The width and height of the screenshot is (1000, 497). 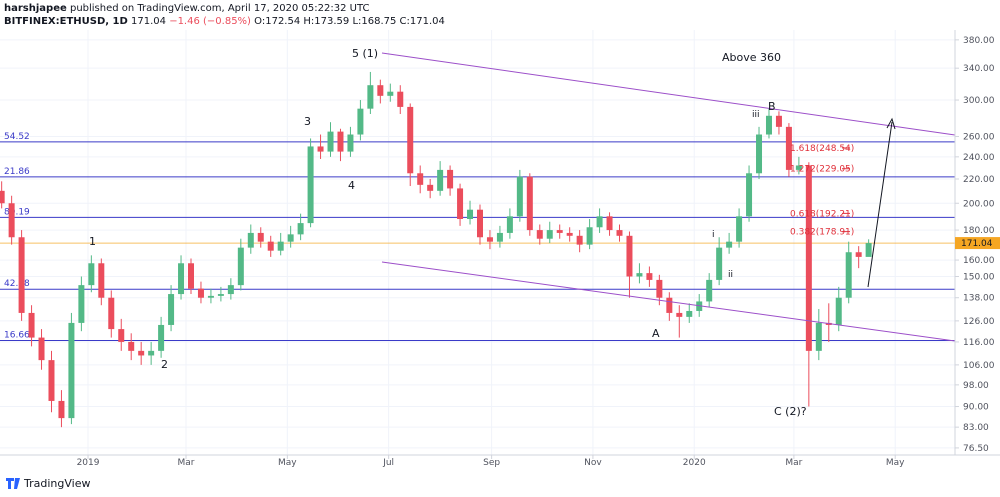 What do you see at coordinates (790, 411) in the screenshot?
I see `wave-label: C (2)?` at bounding box center [790, 411].